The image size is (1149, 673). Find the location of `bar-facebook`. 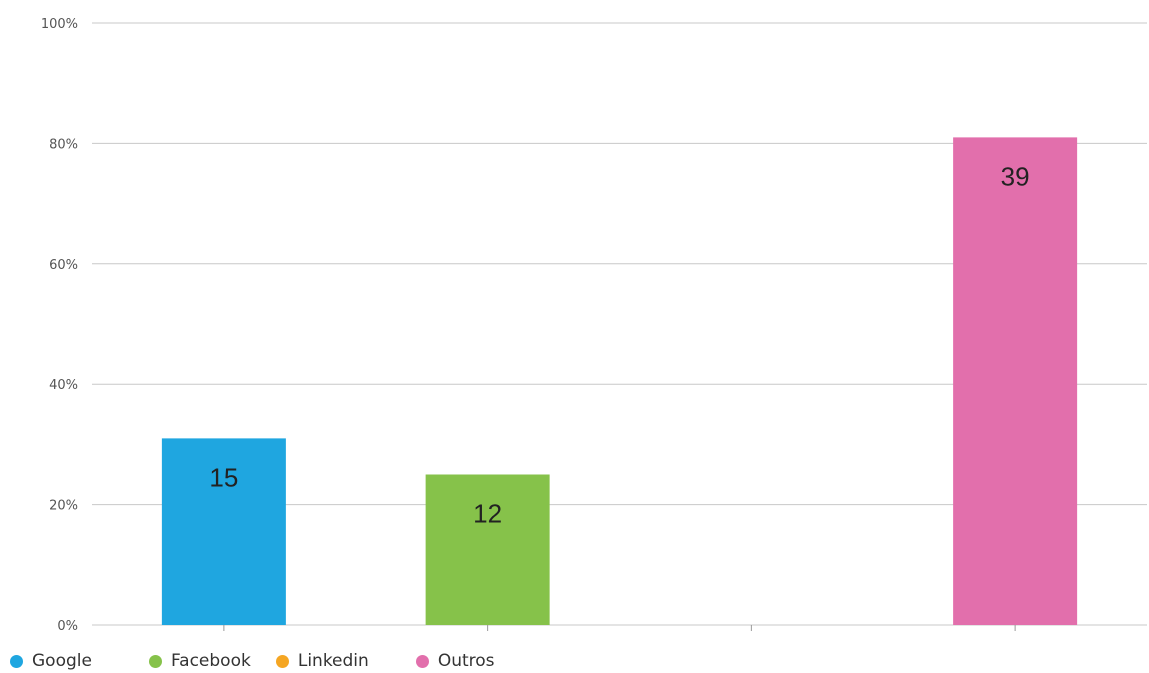

bar-facebook is located at coordinates (487, 550).